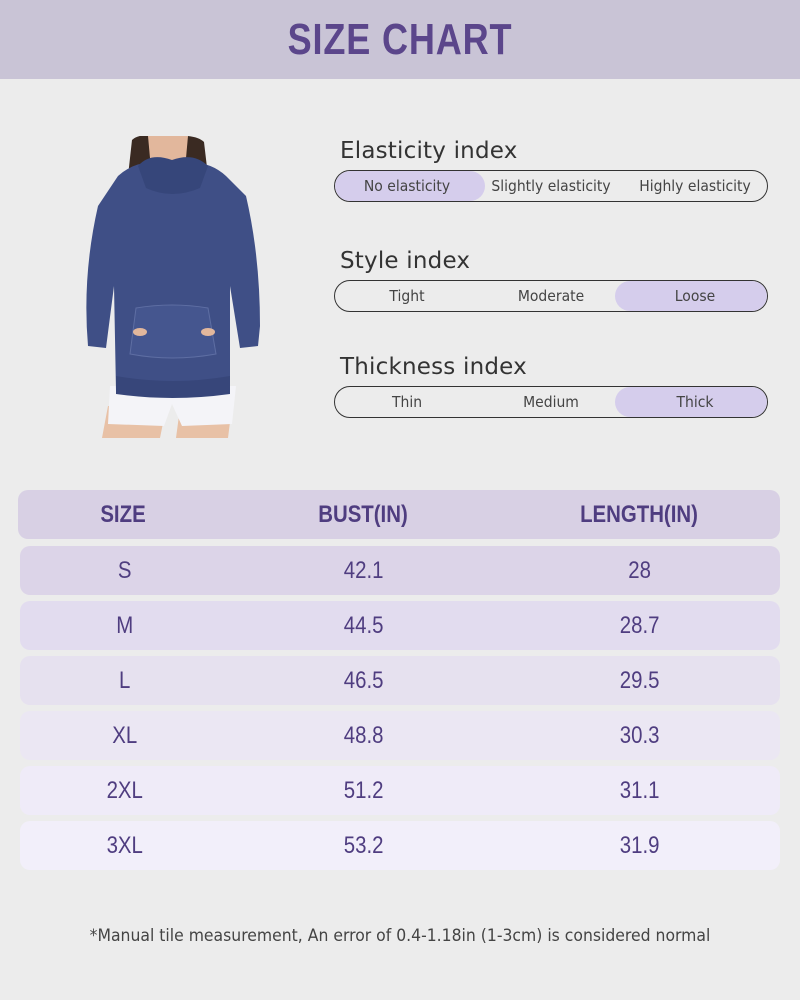 The height and width of the screenshot is (1000, 800). Describe the element at coordinates (400, 735) in the screenshot. I see `table-row: XL 48.8 30.3` at that location.